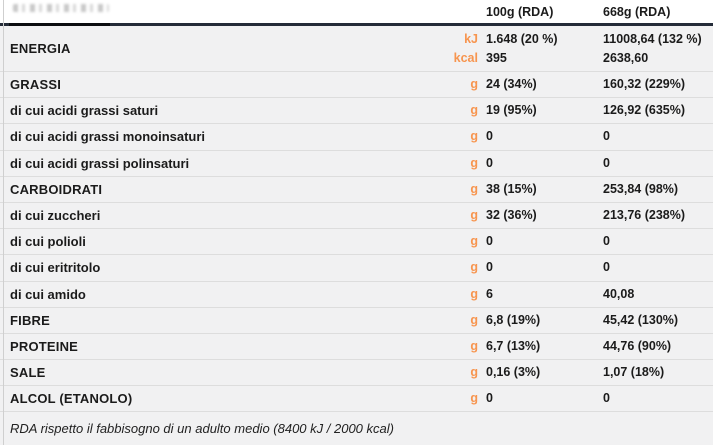  I want to click on value-per-100g: 38 (15%), so click(511, 188).